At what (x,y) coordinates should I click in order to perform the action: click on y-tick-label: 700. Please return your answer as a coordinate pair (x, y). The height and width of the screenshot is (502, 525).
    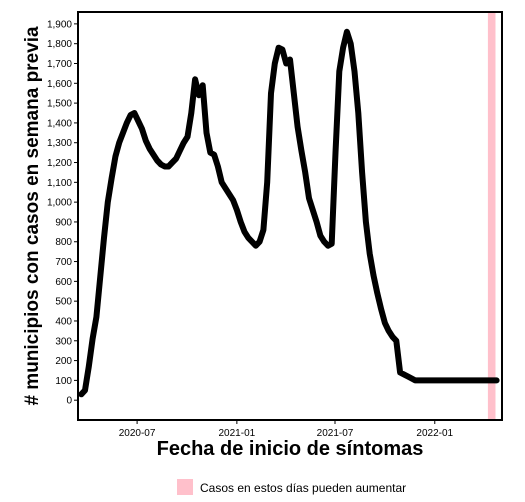
    Looking at the image, I should click on (63, 262).